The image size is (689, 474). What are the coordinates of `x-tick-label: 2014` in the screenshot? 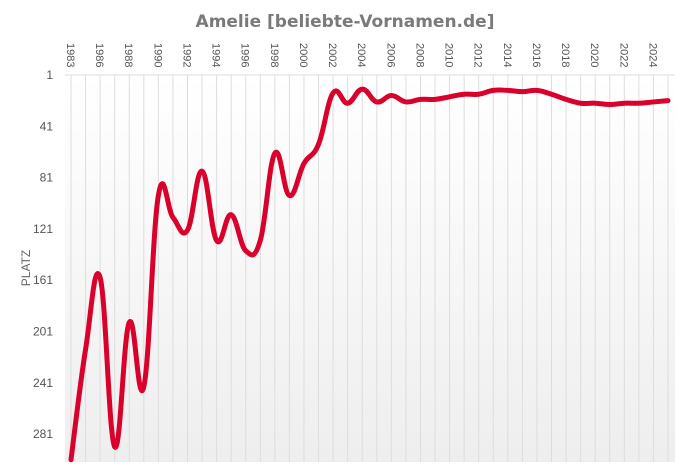 It's located at (507, 55).